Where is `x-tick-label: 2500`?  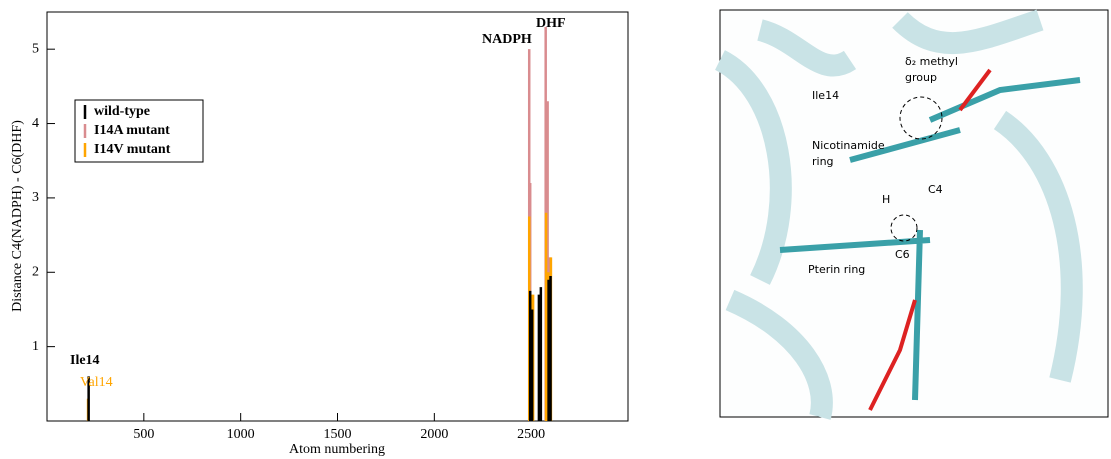
x-tick-label: 2500 is located at coordinates (531, 434).